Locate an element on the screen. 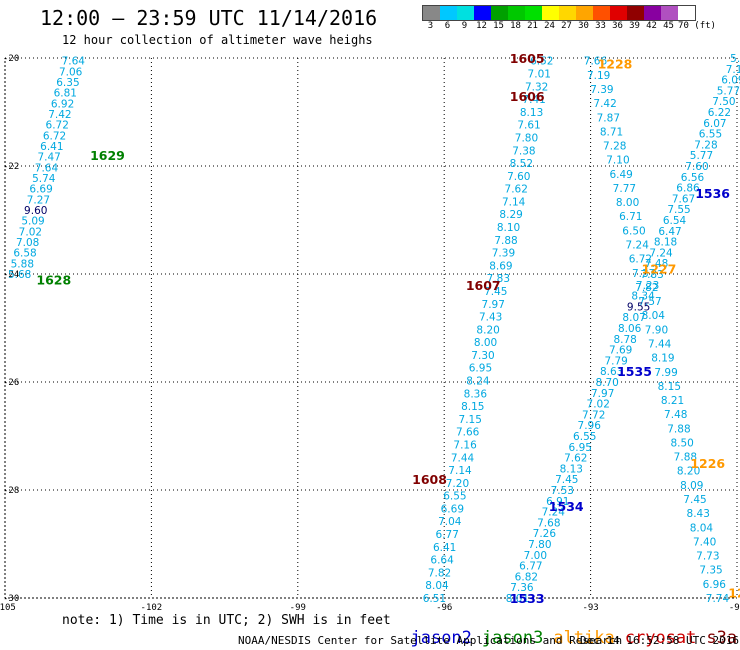 The width and height of the screenshot is (740, 650). wave-height-value: 7.68 is located at coordinates (548, 523).